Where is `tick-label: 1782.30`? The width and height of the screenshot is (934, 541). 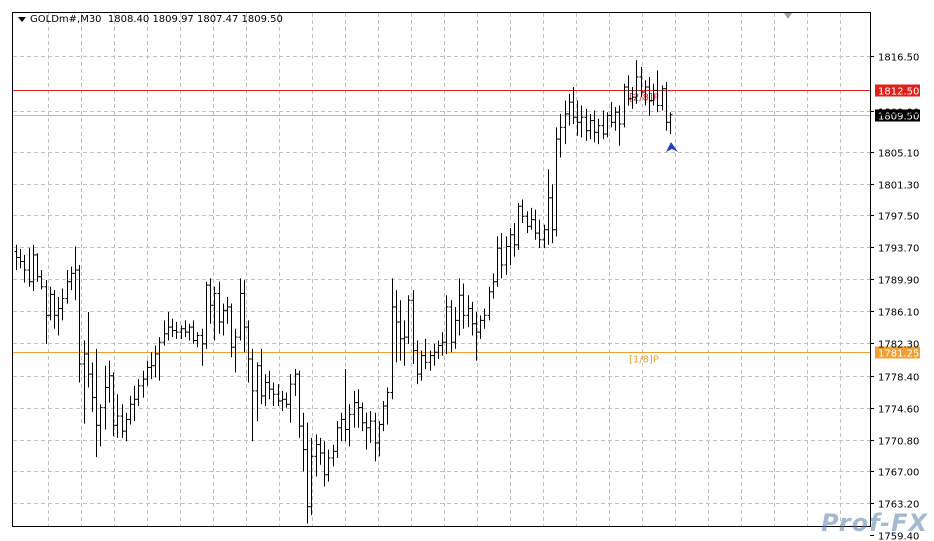 tick-label: 1782.30 is located at coordinates (898, 345).